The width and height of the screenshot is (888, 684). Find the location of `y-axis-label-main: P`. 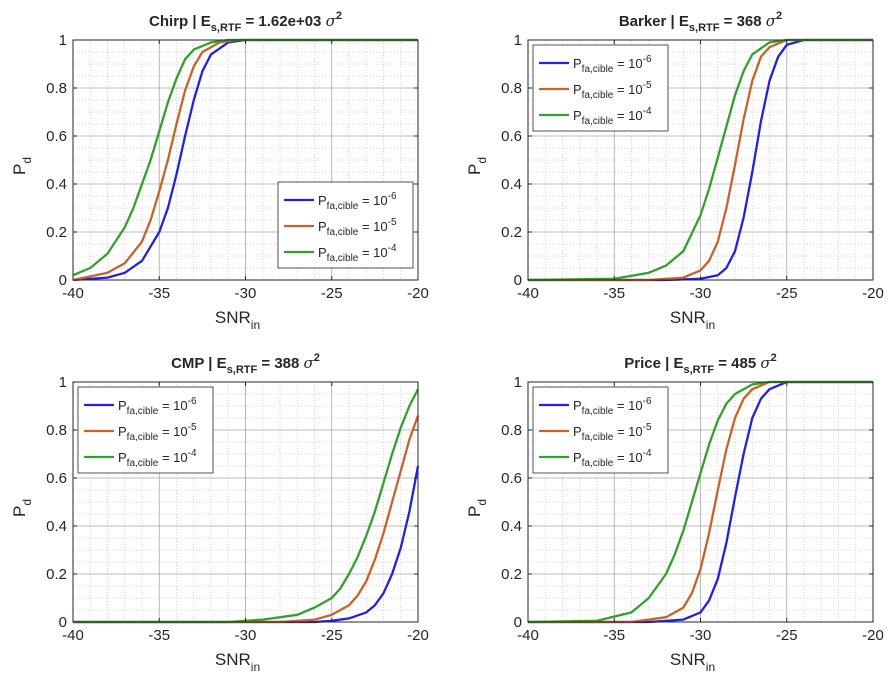

y-axis-label-main: P is located at coordinates (19, 511).